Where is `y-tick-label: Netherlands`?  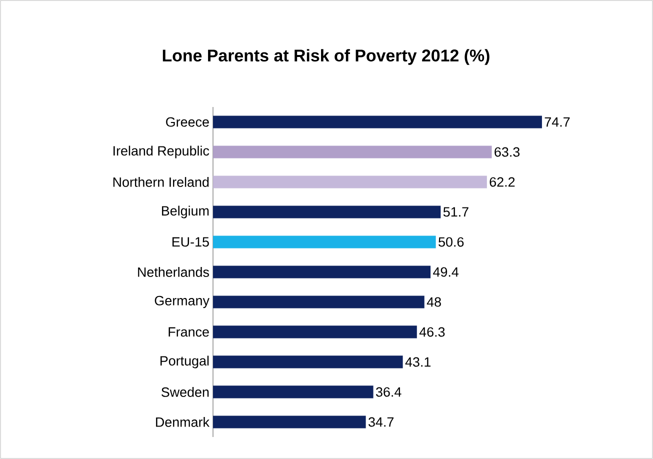 y-tick-label: Netherlands is located at coordinates (173, 272).